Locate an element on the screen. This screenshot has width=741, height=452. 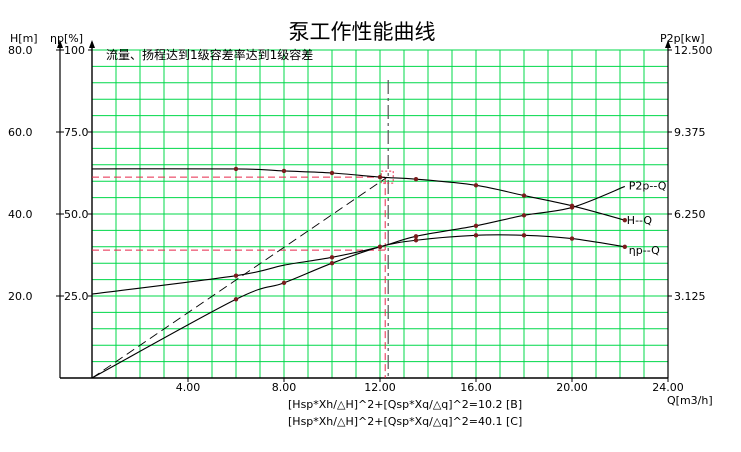
y-axis-arrow is located at coordinates (92, 44).